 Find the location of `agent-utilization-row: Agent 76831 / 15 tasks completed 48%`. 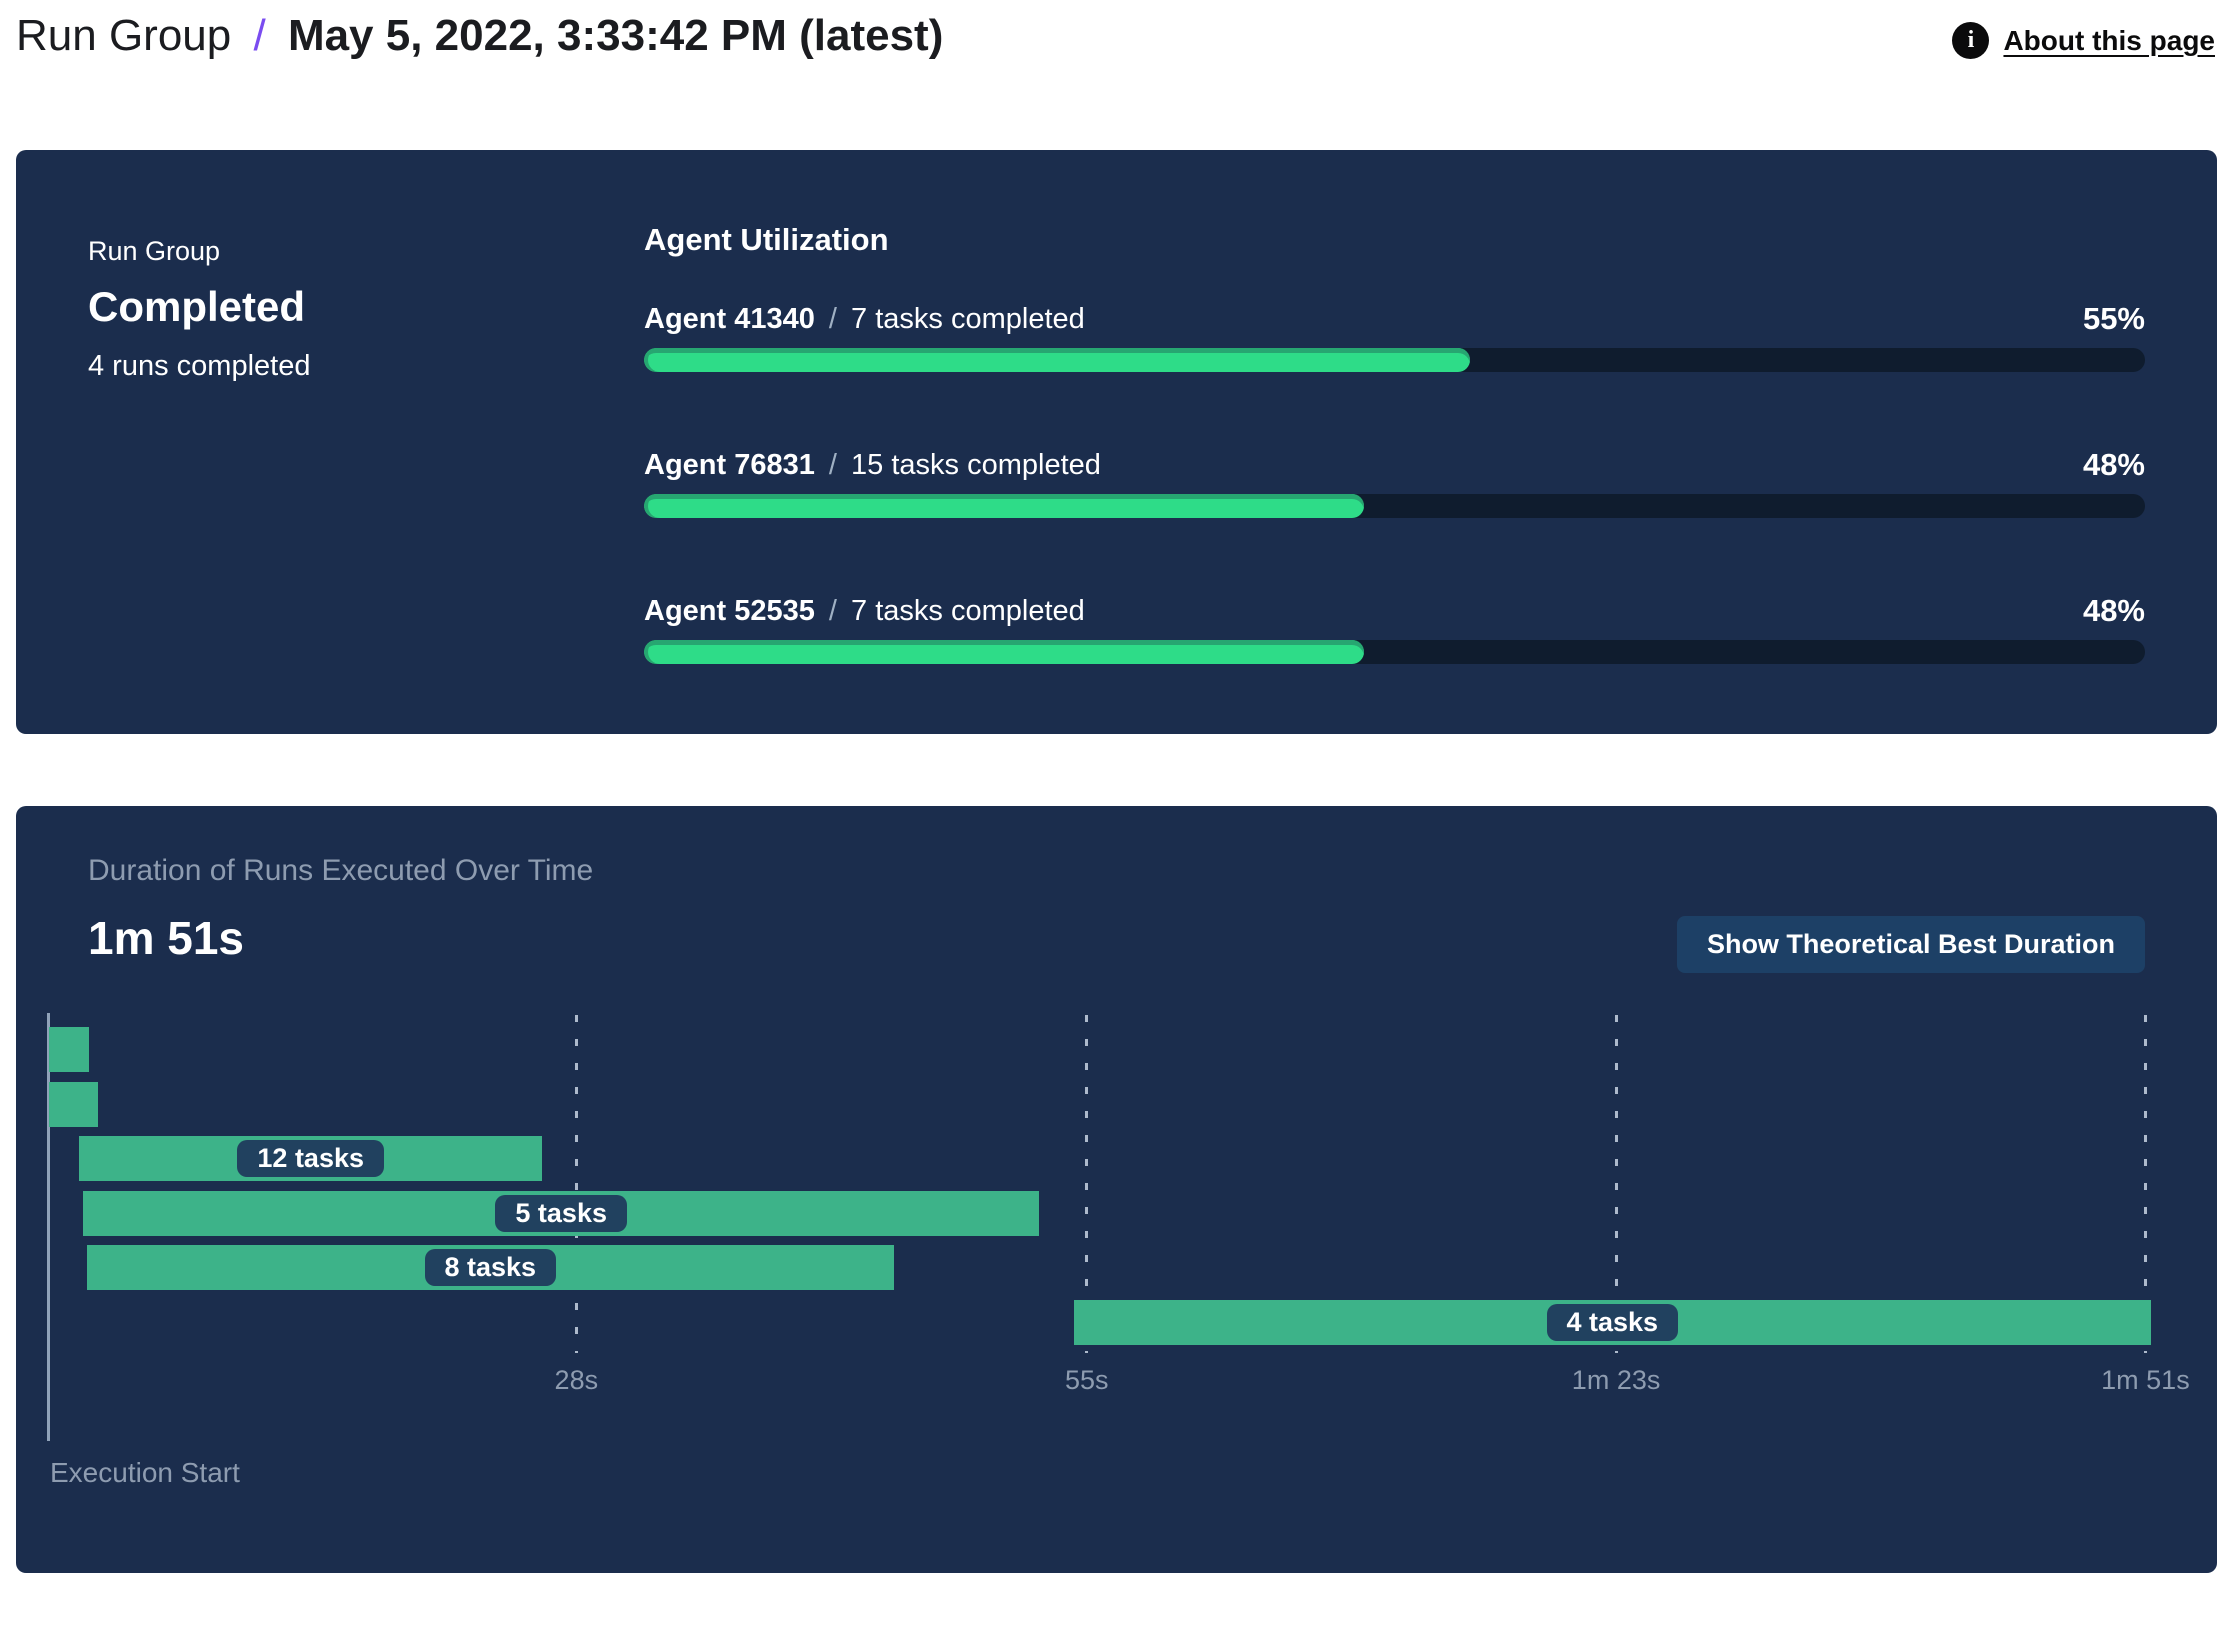

agent-utilization-row: Agent 76831 / 15 tasks completed 48% is located at coordinates (1394, 483).